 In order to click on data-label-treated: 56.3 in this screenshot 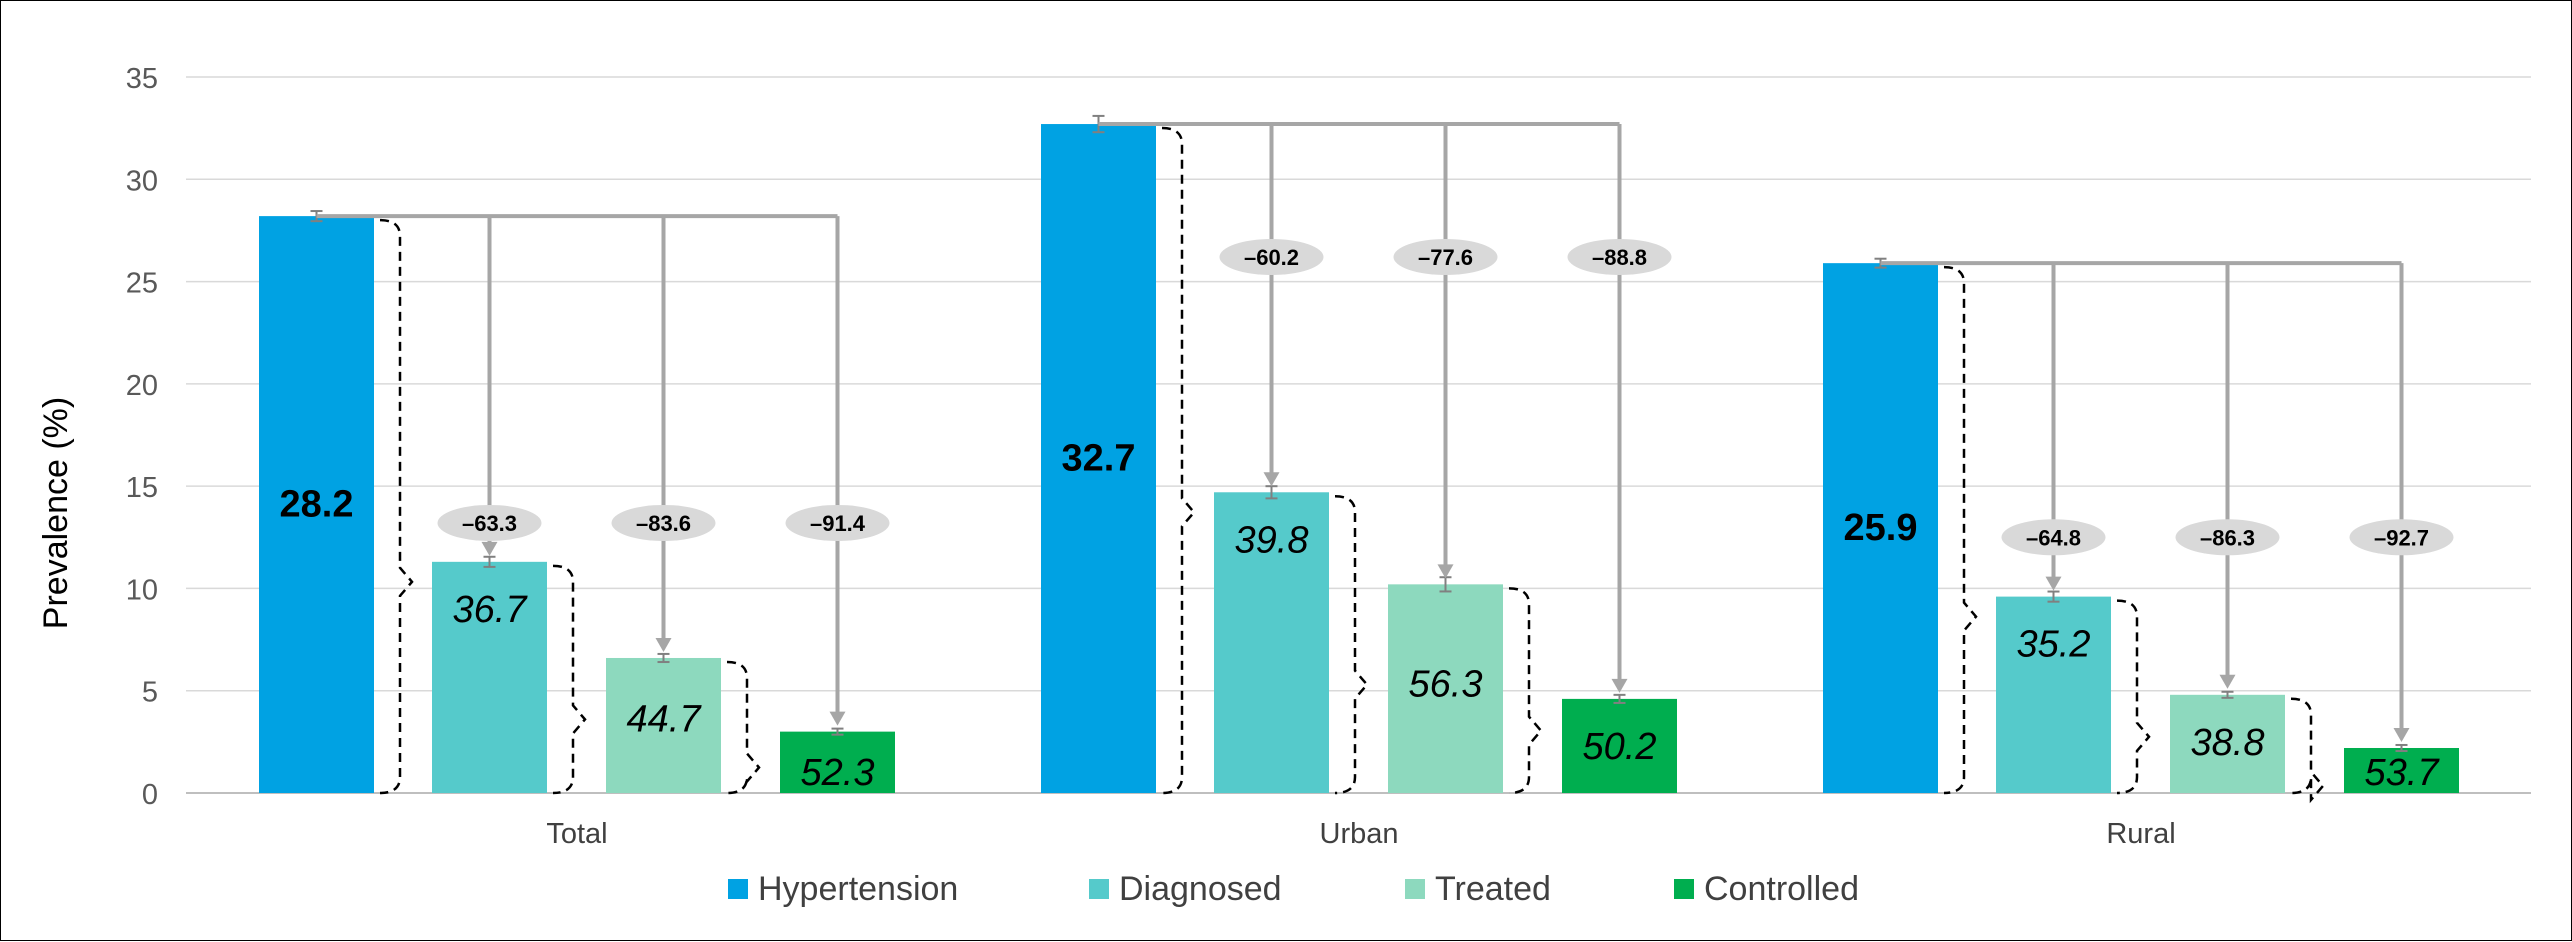, I will do `click(1446, 685)`.